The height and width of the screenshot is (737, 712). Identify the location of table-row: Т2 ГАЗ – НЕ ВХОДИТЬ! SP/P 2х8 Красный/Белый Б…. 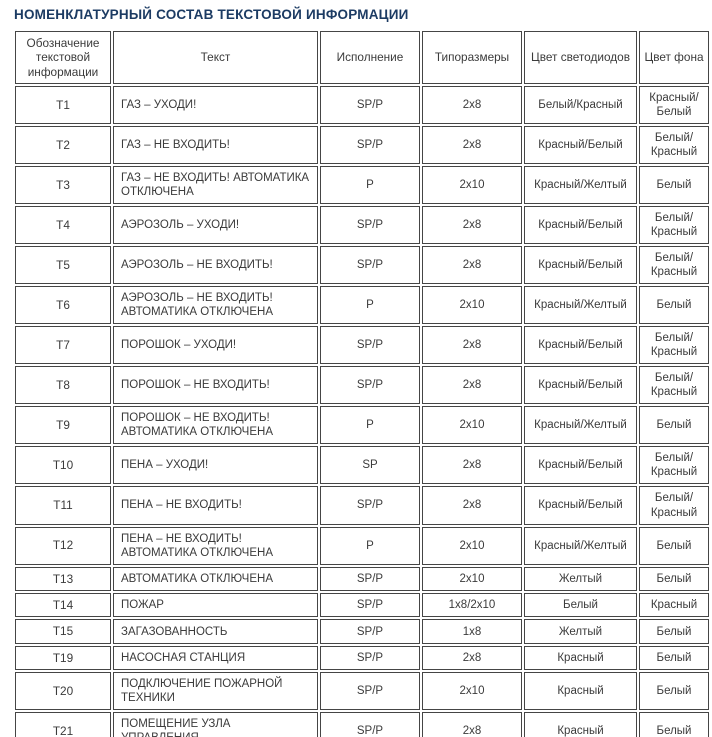
(362, 145).